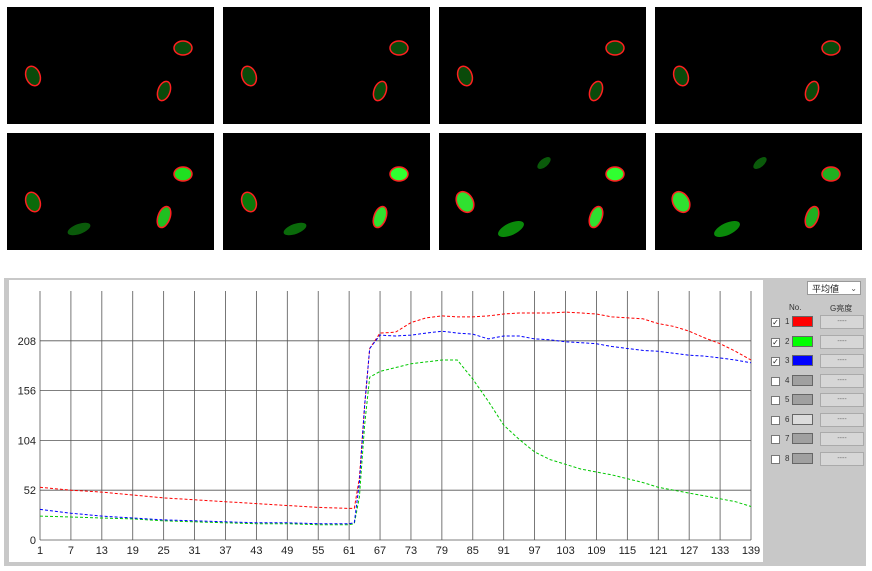  What do you see at coordinates (826, 289) in the screenshot?
I see `statistic-dropdown-value: 平均値` at bounding box center [826, 289].